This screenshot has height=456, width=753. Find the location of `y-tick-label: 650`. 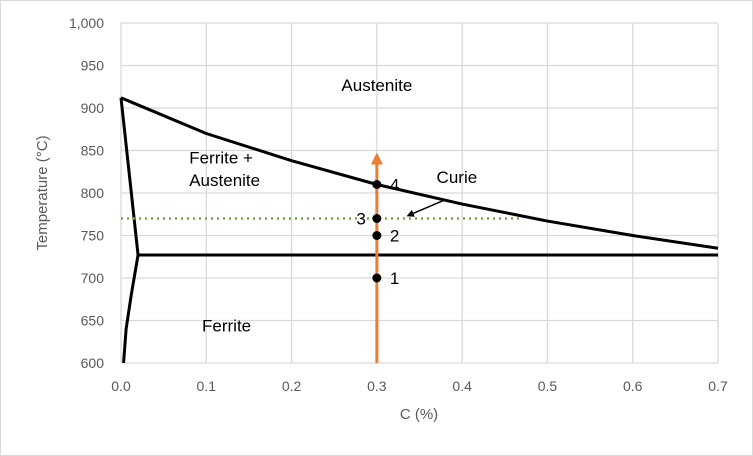

y-tick-label: 650 is located at coordinates (93, 321).